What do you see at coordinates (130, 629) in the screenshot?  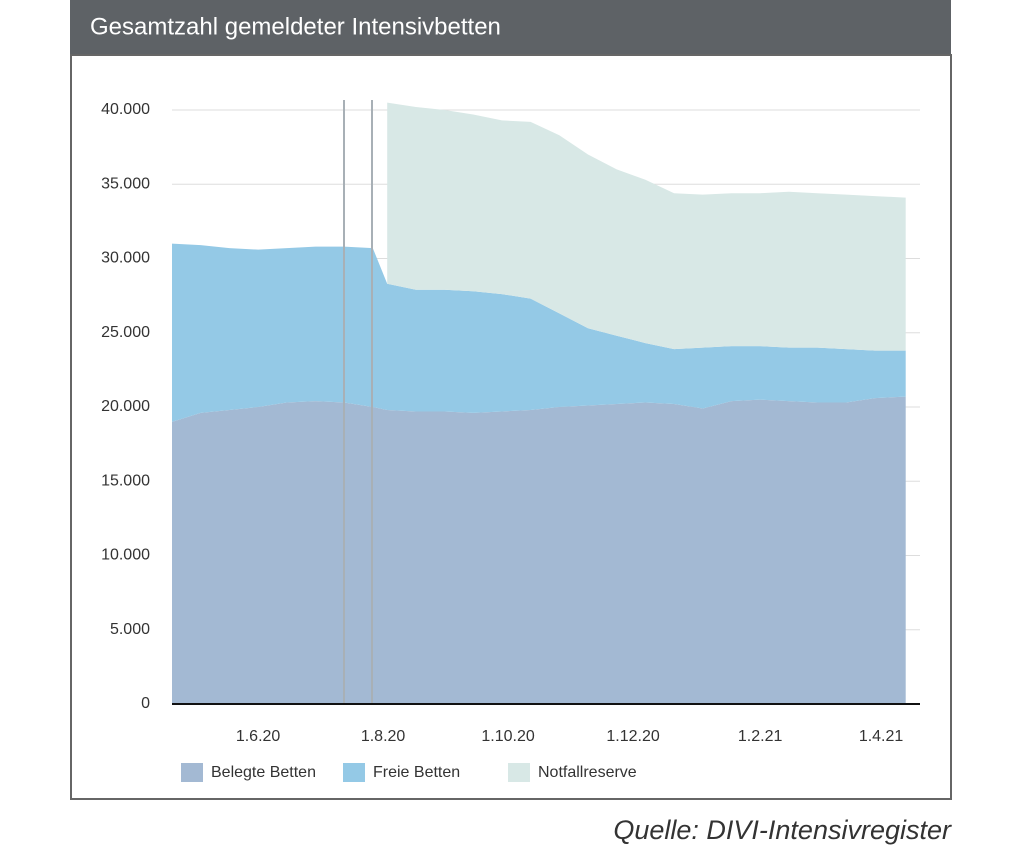 I see `y-tick-label: 5.000` at bounding box center [130, 629].